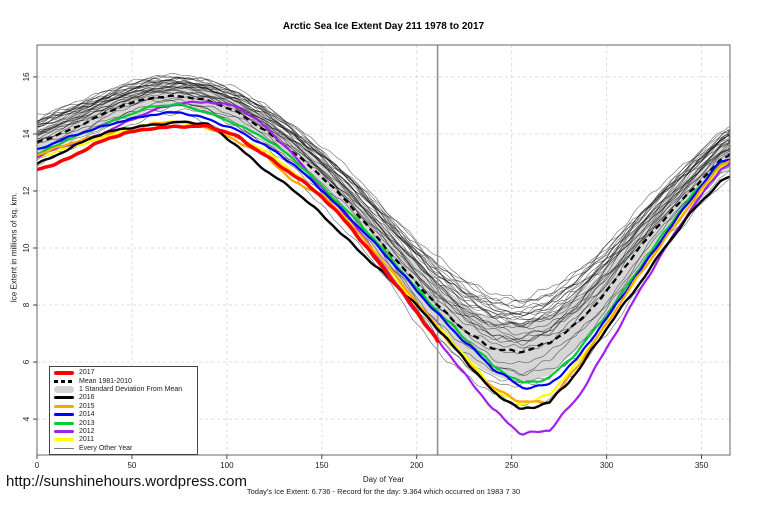 The image size is (759, 506). What do you see at coordinates (26, 247) in the screenshot?
I see `y-tick-label: 10` at bounding box center [26, 247].